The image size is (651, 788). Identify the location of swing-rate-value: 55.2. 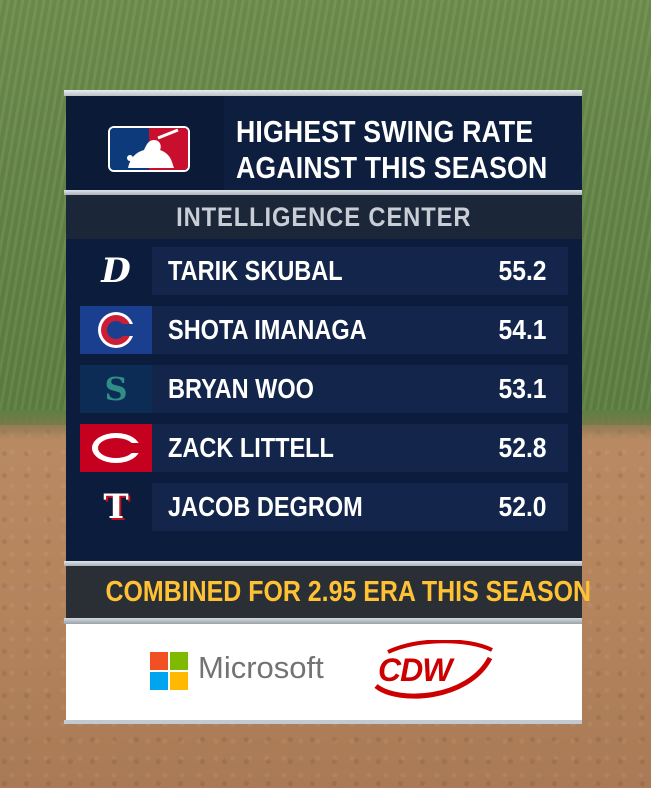
(522, 270).